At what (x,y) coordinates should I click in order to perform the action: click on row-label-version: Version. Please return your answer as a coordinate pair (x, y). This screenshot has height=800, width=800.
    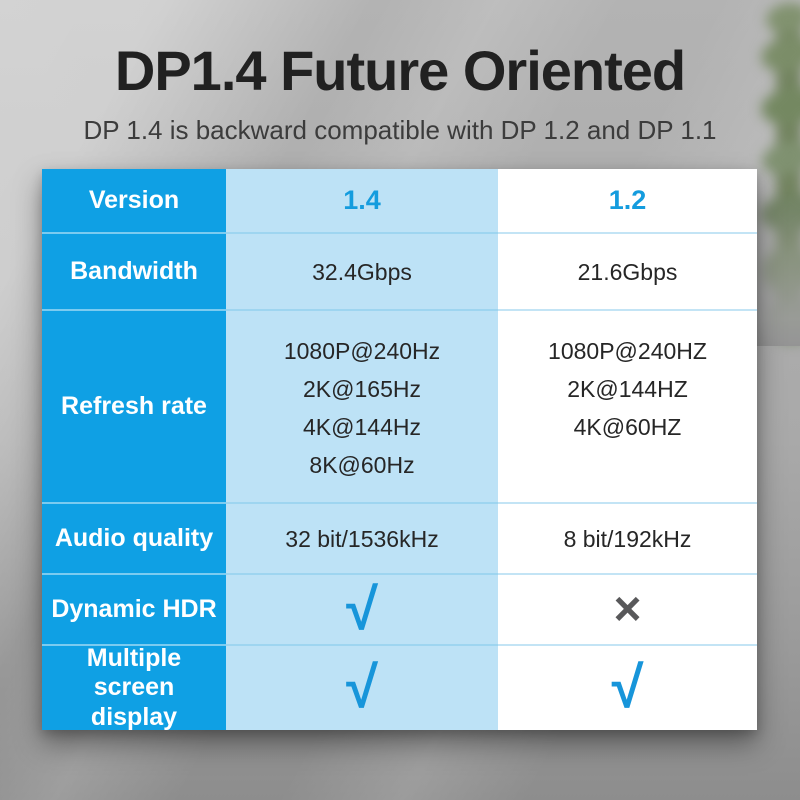
    Looking at the image, I should click on (134, 200).